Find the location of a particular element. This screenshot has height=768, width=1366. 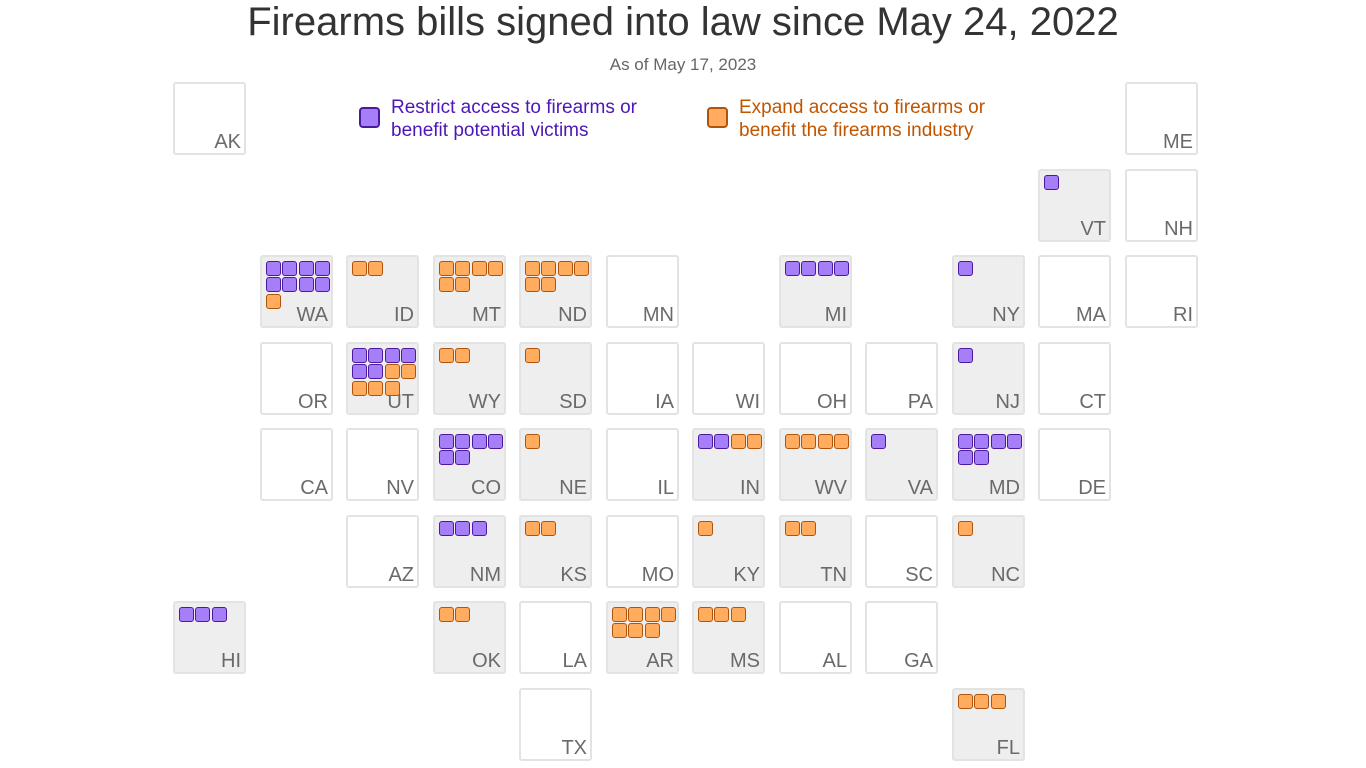

state-tile-tx: TX is located at coordinates (555, 724).